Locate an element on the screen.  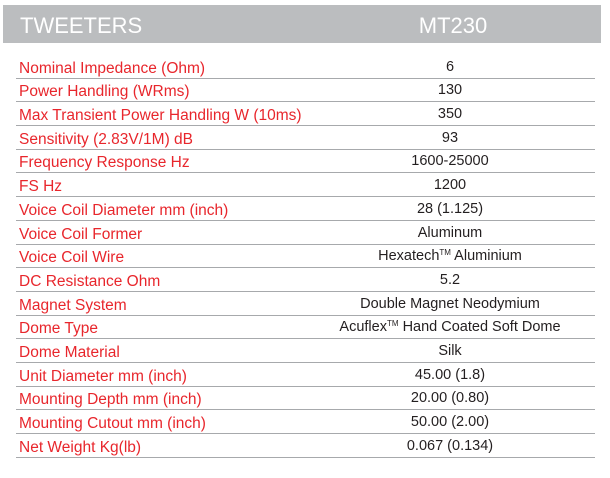
spec-label: Dome Material is located at coordinates (69, 352).